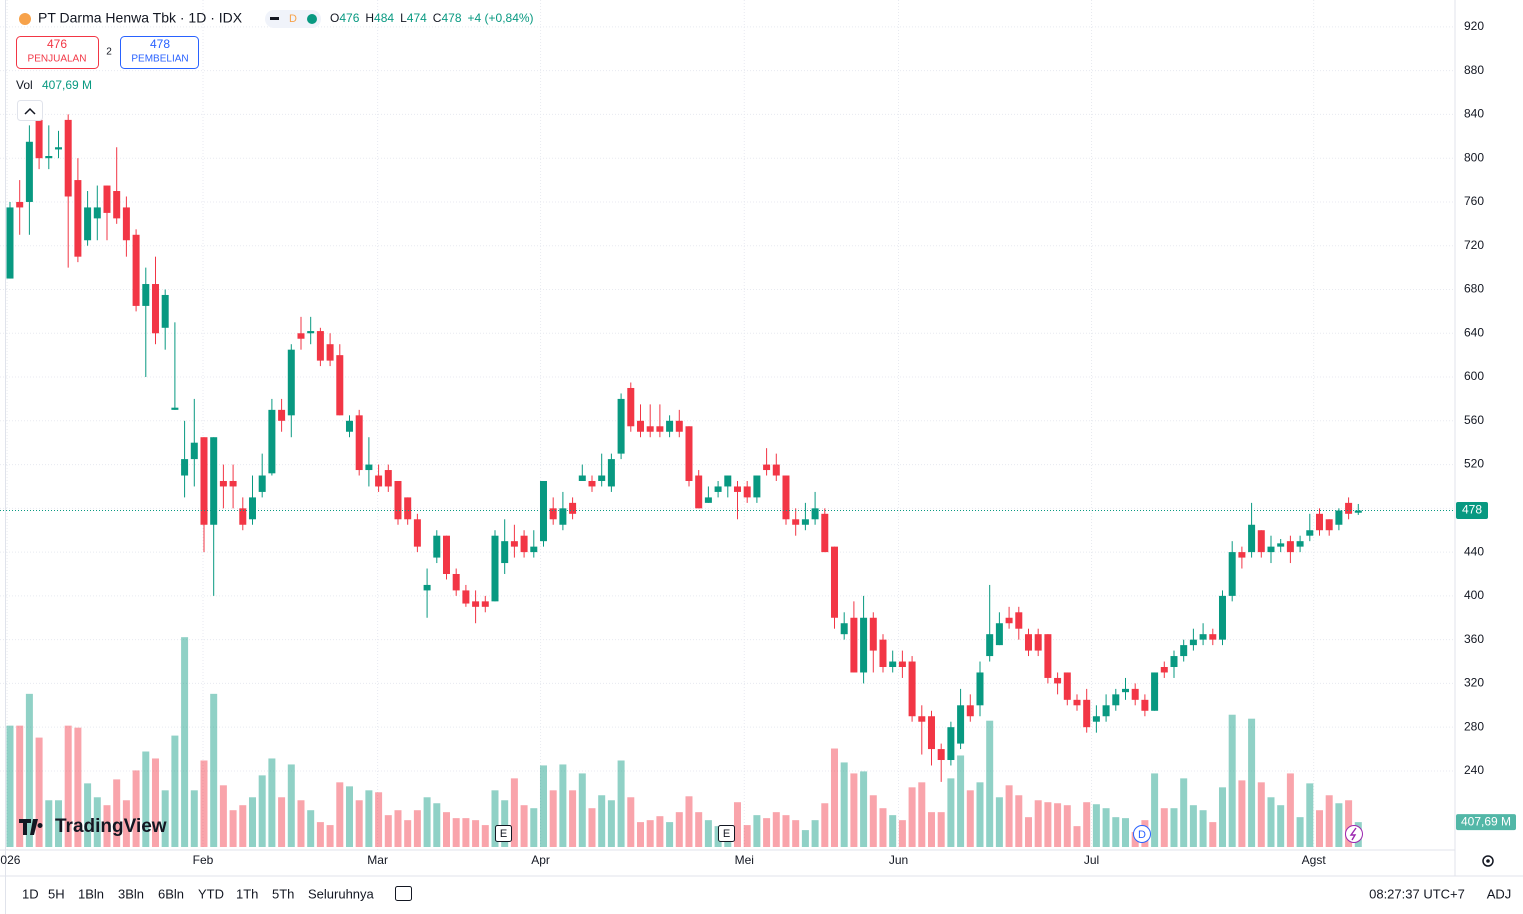 The height and width of the screenshot is (914, 1523). I want to click on range-button: 1D, so click(30, 893).